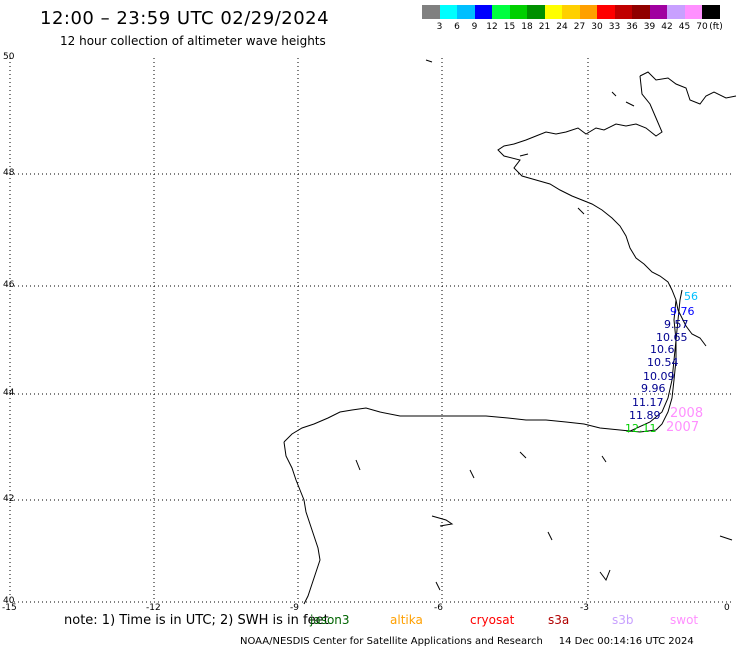  I want to click on legend-label: 33, so click(614, 27).